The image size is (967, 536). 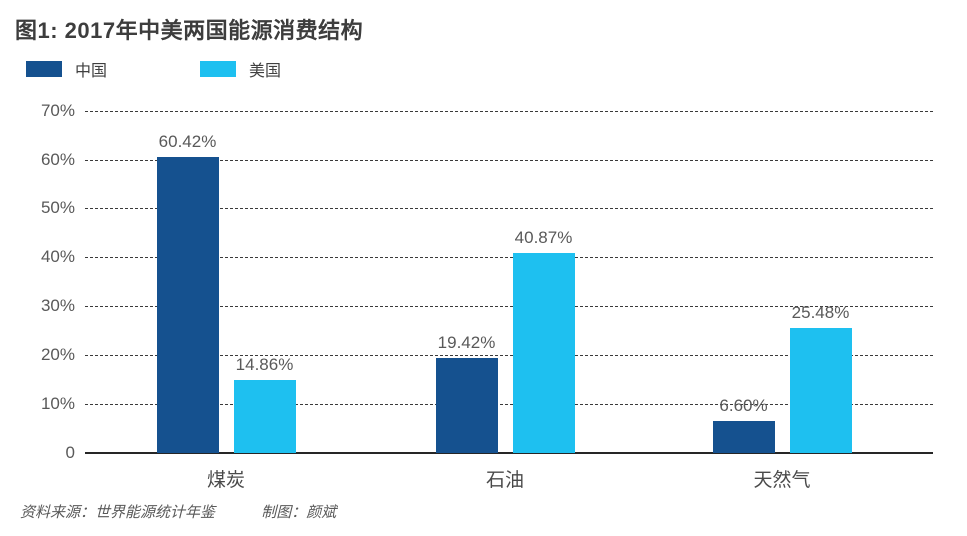 I want to click on credit-text: 制图：颜斌, so click(x=299, y=512).